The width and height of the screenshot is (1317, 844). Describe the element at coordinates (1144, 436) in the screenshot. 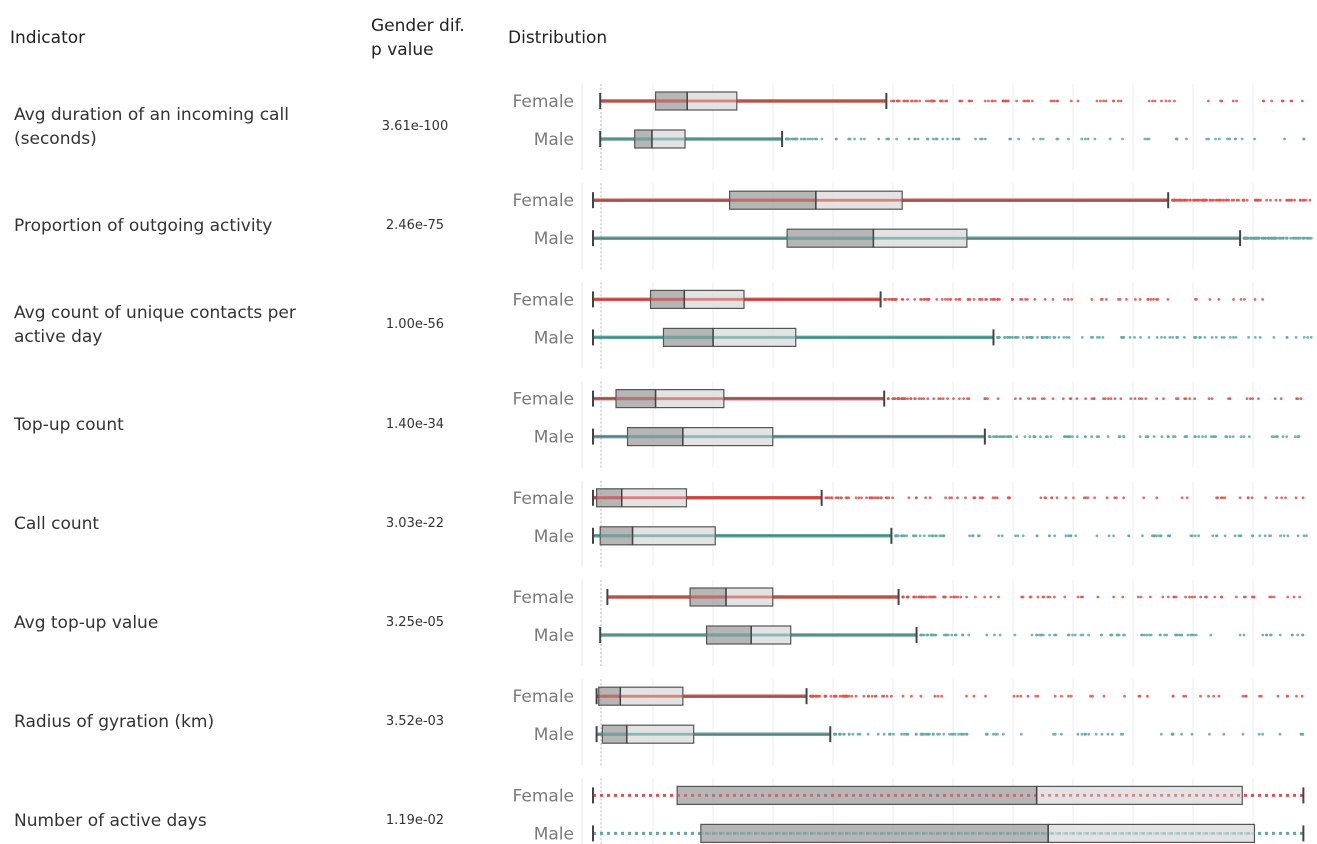

I see `outlier-points` at that location.